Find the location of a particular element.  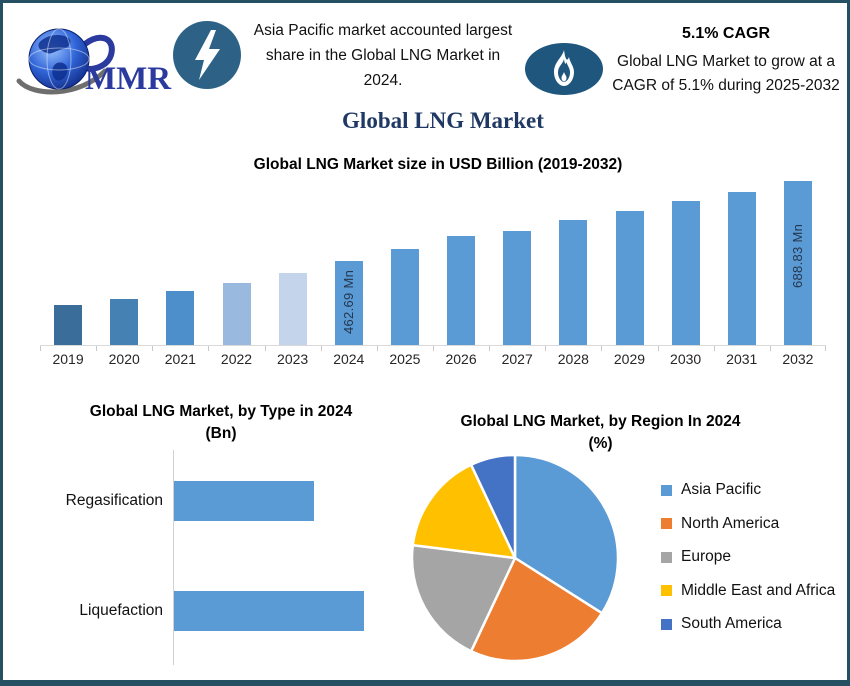

legend-label: South America is located at coordinates (731, 623).